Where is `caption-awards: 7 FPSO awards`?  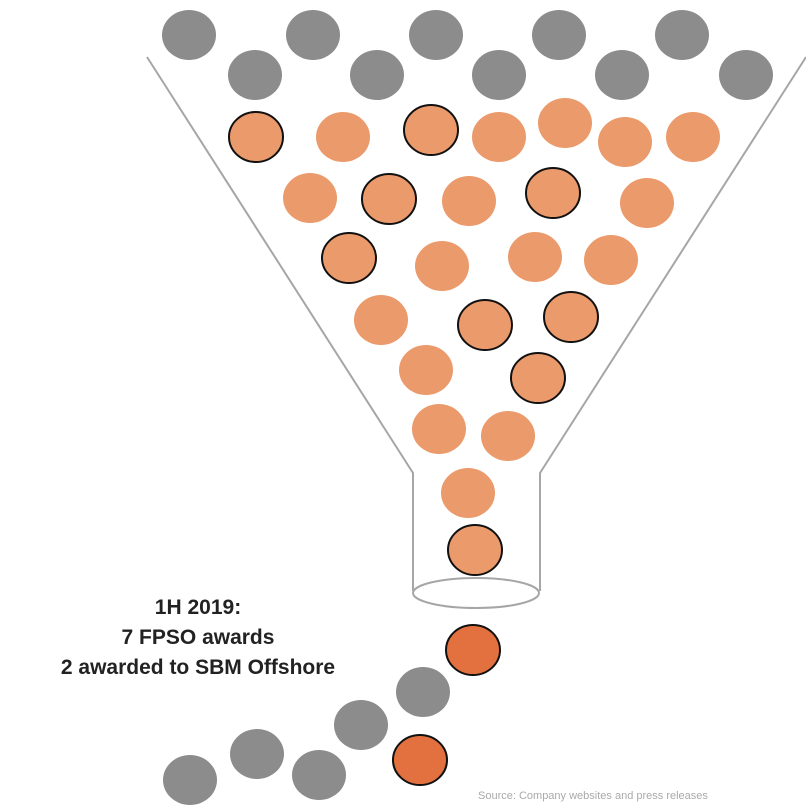 caption-awards: 7 FPSO awards is located at coordinates (198, 637).